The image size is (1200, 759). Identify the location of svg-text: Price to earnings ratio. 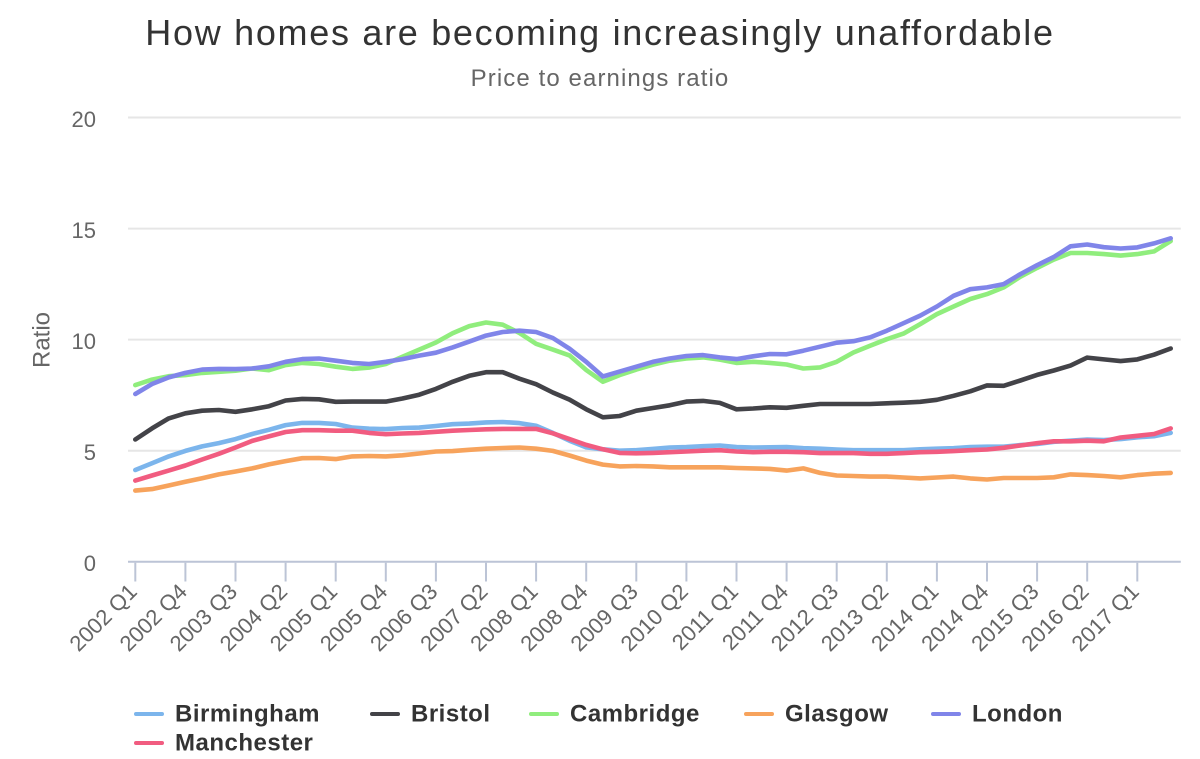
(600, 78).